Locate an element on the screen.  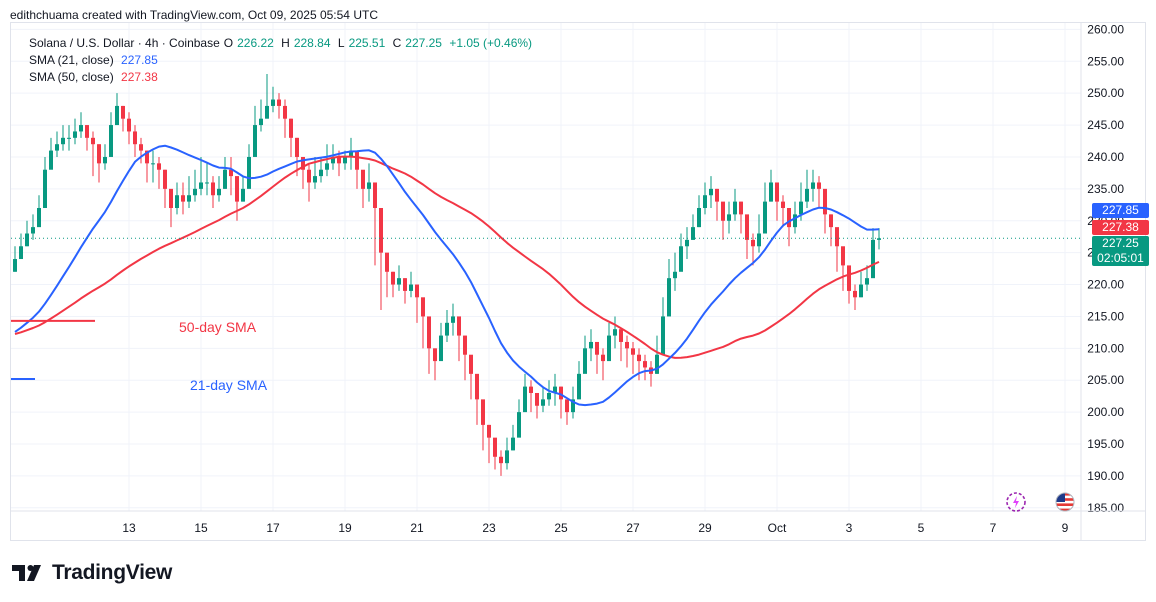
legend-open-value: 226.22 is located at coordinates (255, 43).